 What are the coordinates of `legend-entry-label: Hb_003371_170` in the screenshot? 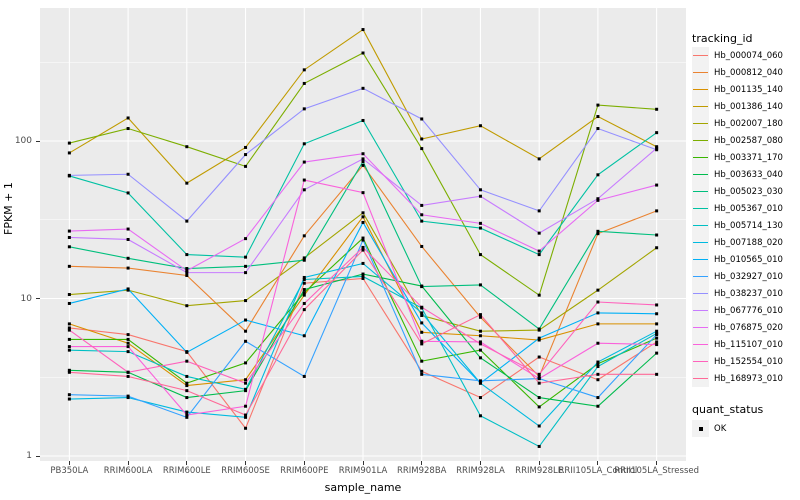 It's located at (748, 158).